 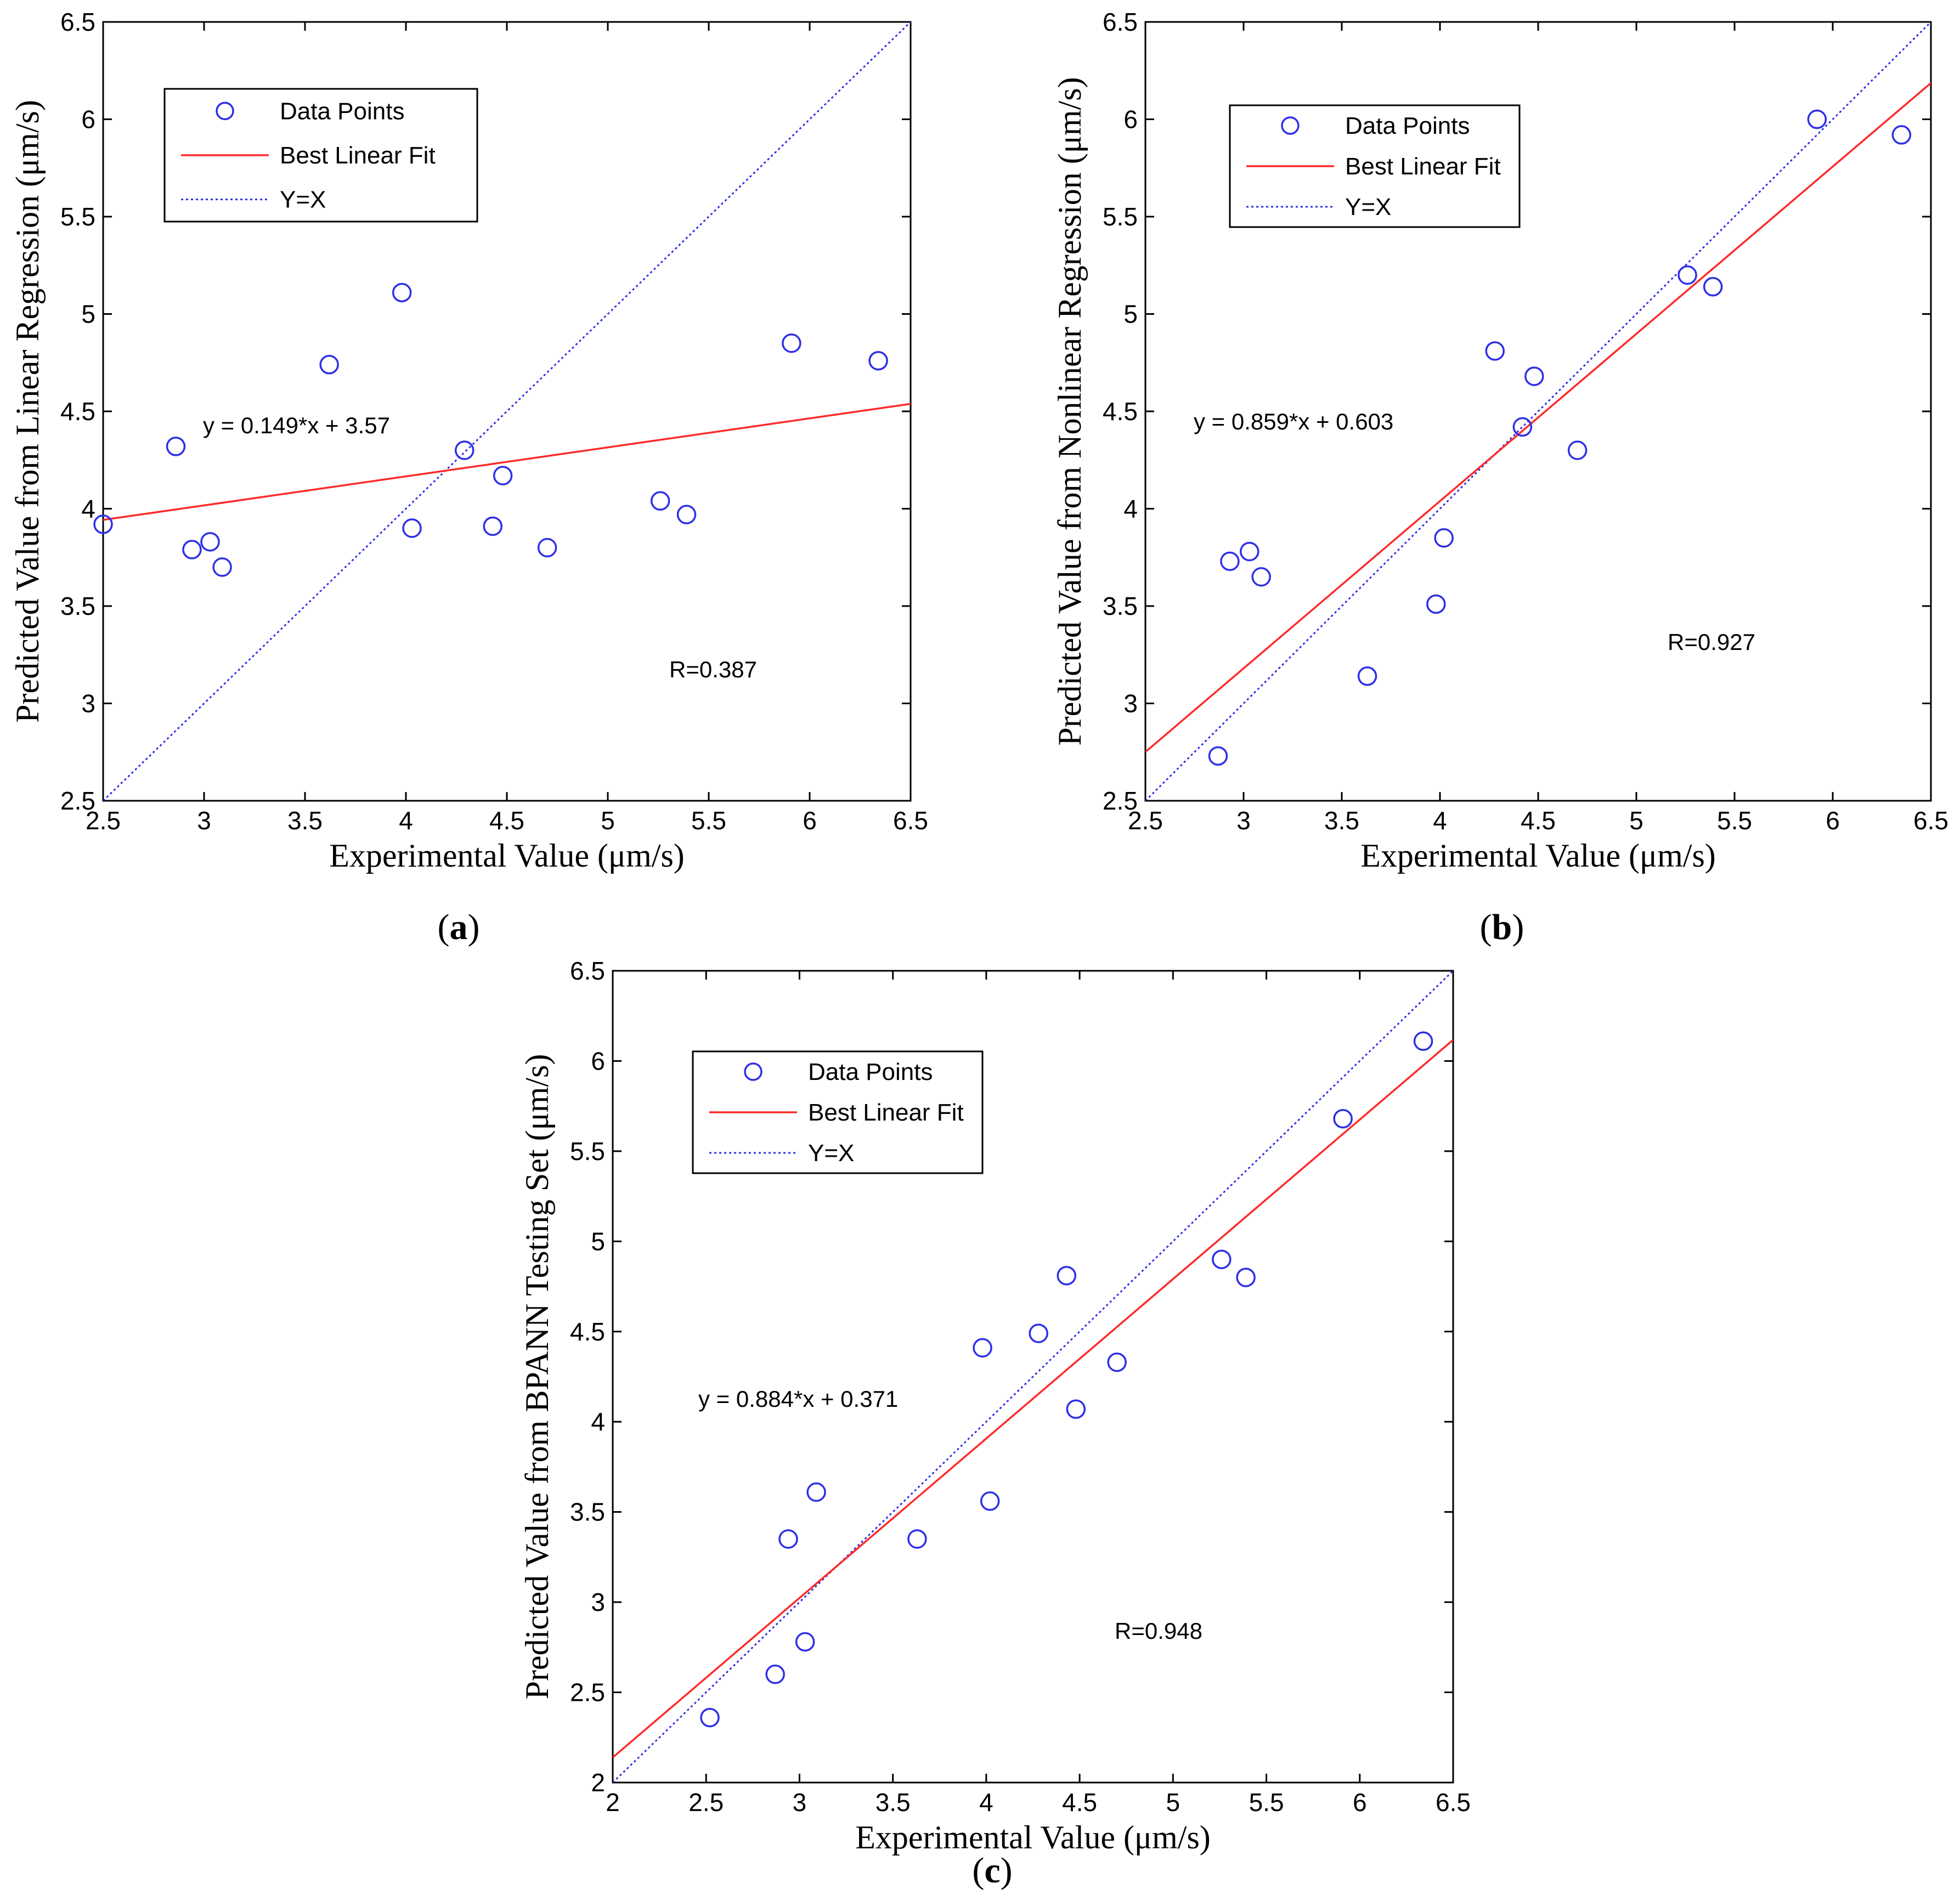 I want to click on caption-letter: b, so click(x=1502, y=927).